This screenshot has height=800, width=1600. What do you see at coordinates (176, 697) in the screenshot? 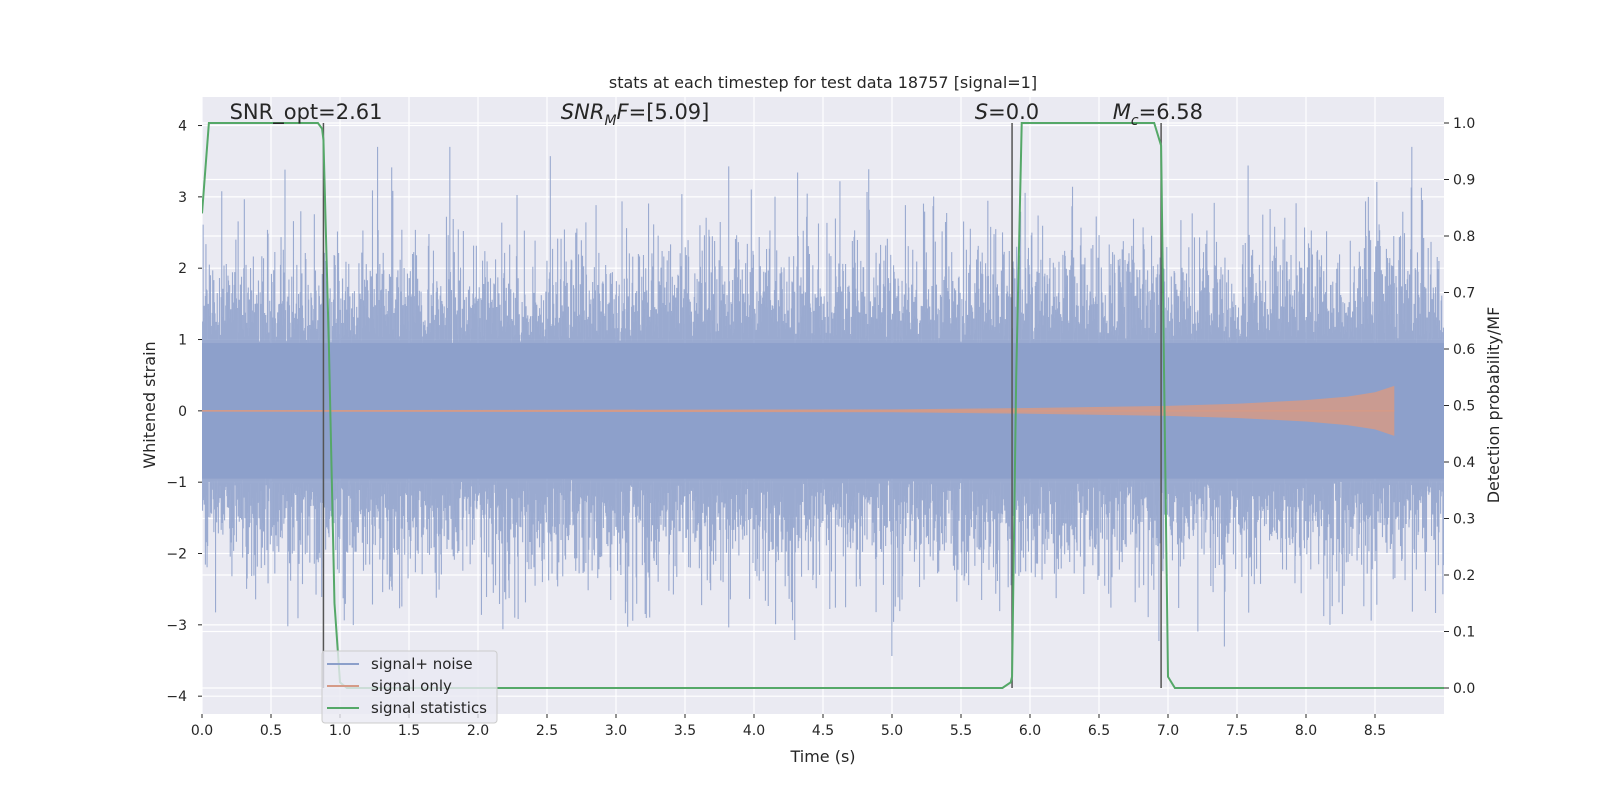
I see `y-tick-label: −4` at bounding box center [176, 697].